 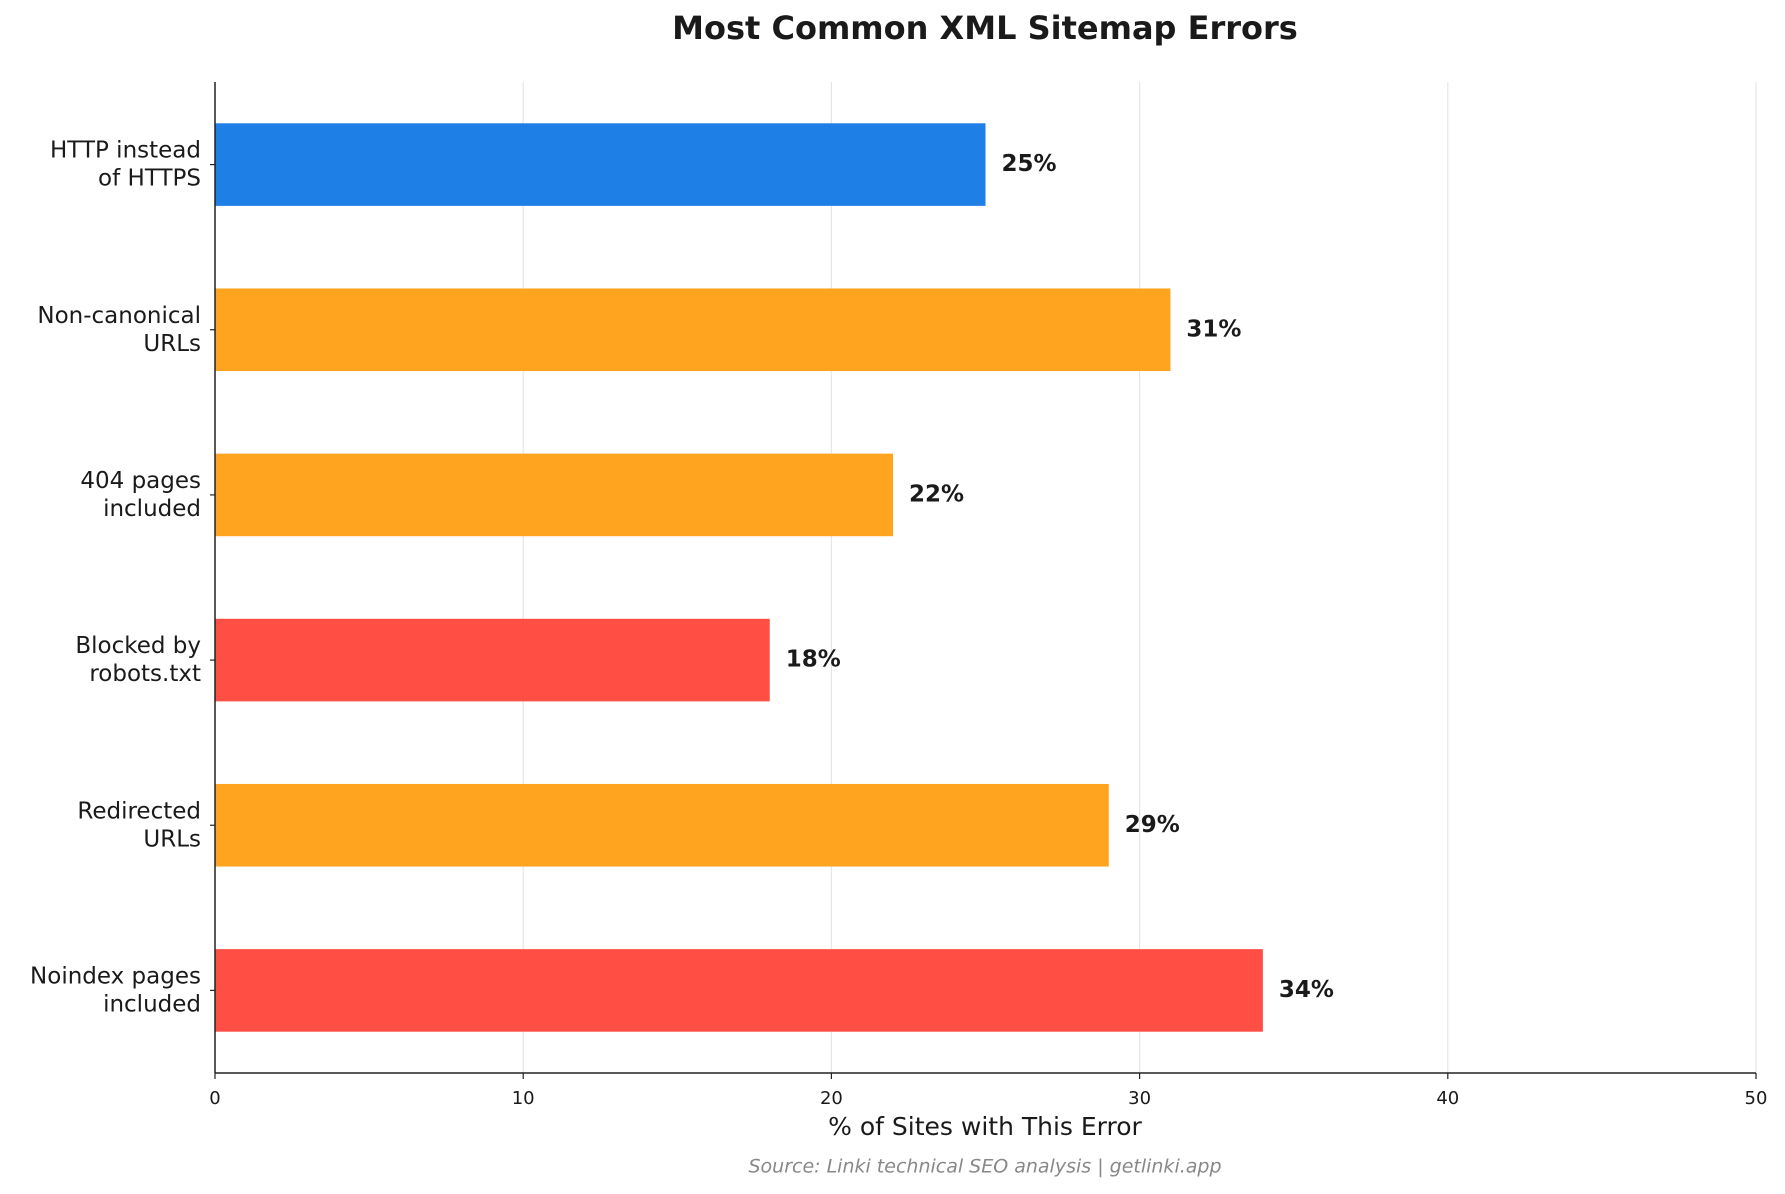 What do you see at coordinates (125, 164) in the screenshot?
I see `y-tick-label: HTTP instead of HTTPS` at bounding box center [125, 164].